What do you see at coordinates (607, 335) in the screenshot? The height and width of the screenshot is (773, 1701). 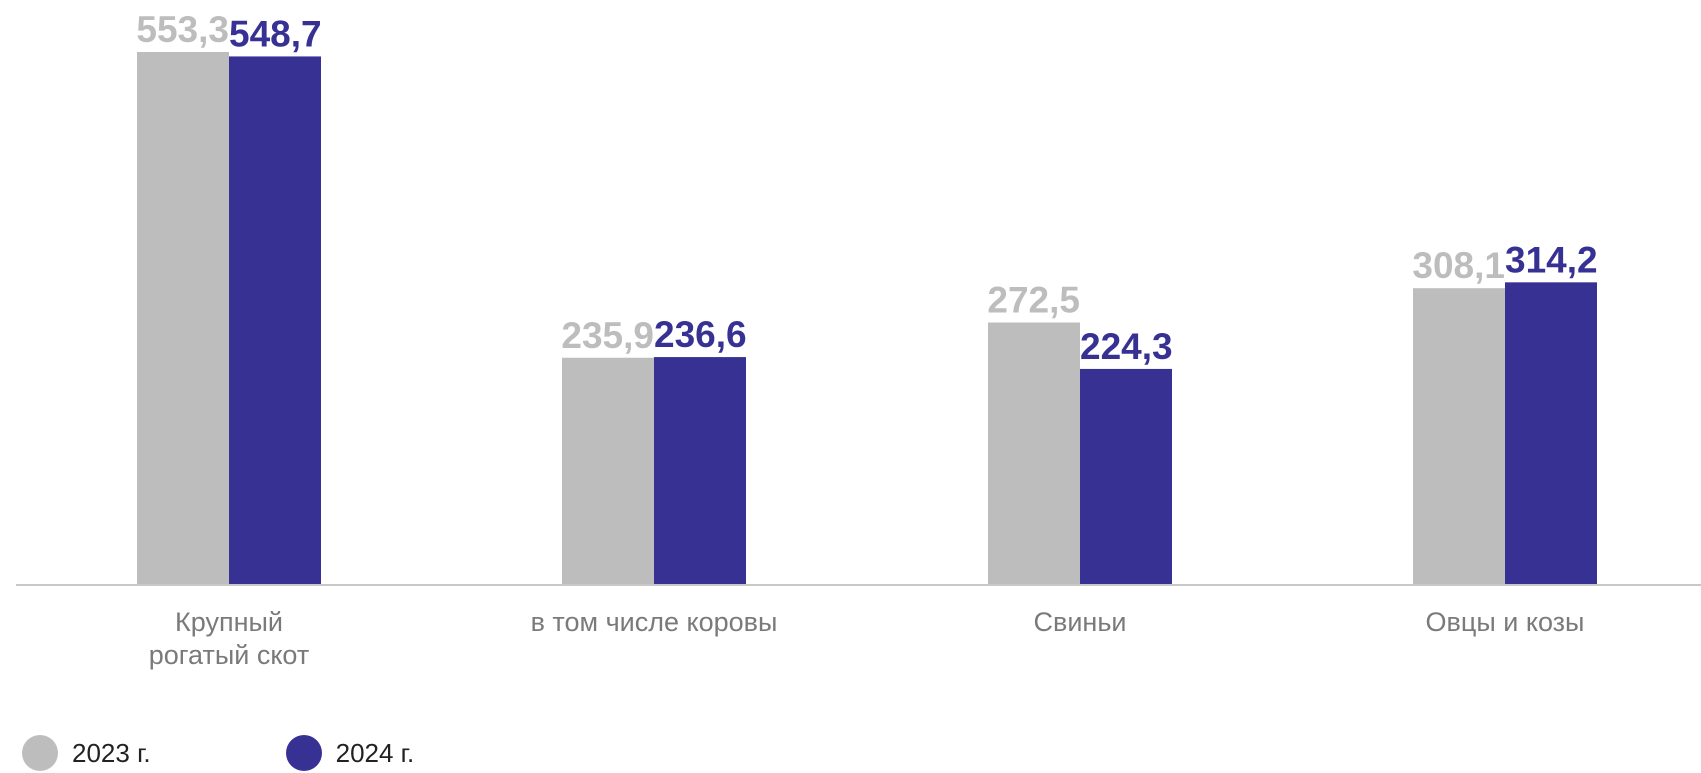 I see `value-label-2023-1: 235,9` at bounding box center [607, 335].